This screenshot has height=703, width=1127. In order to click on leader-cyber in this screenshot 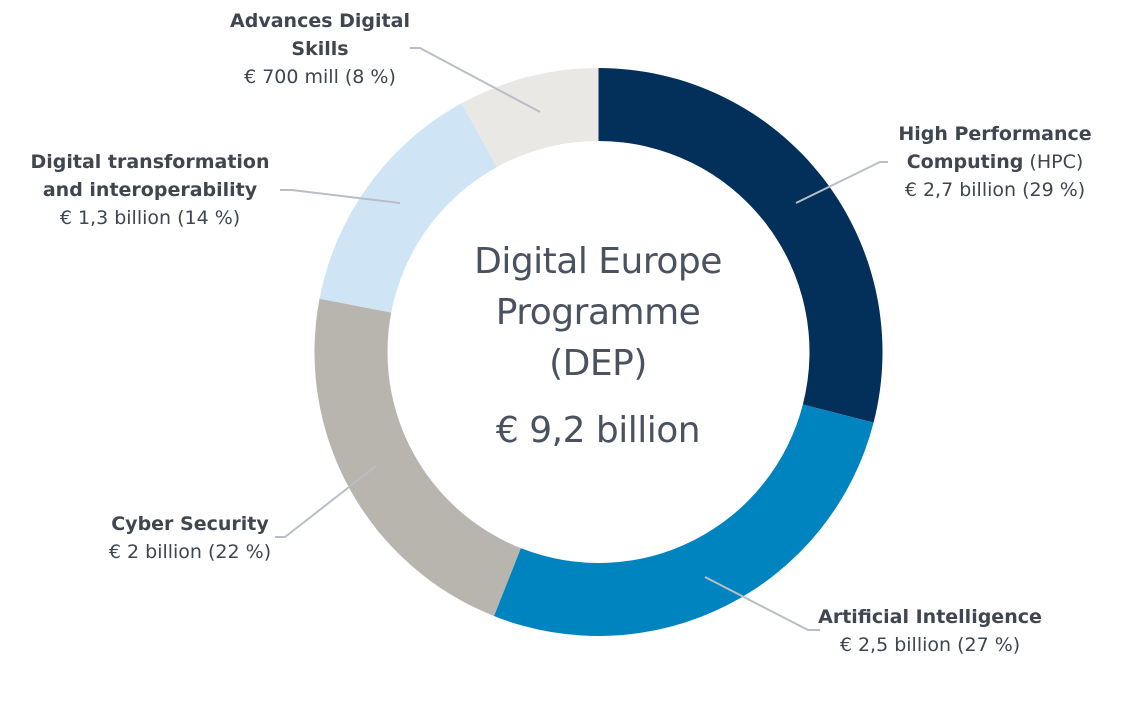, I will do `click(326, 501)`.